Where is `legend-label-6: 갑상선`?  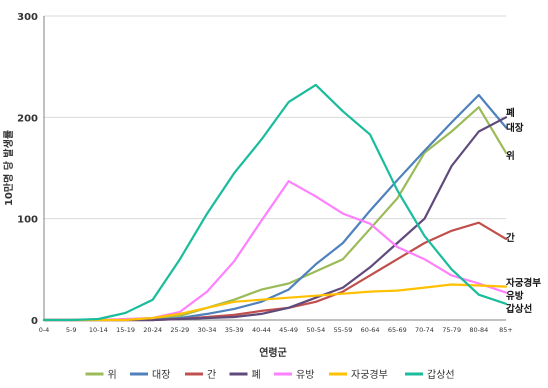
legend-label-6: 갑상선 is located at coordinates (441, 375).